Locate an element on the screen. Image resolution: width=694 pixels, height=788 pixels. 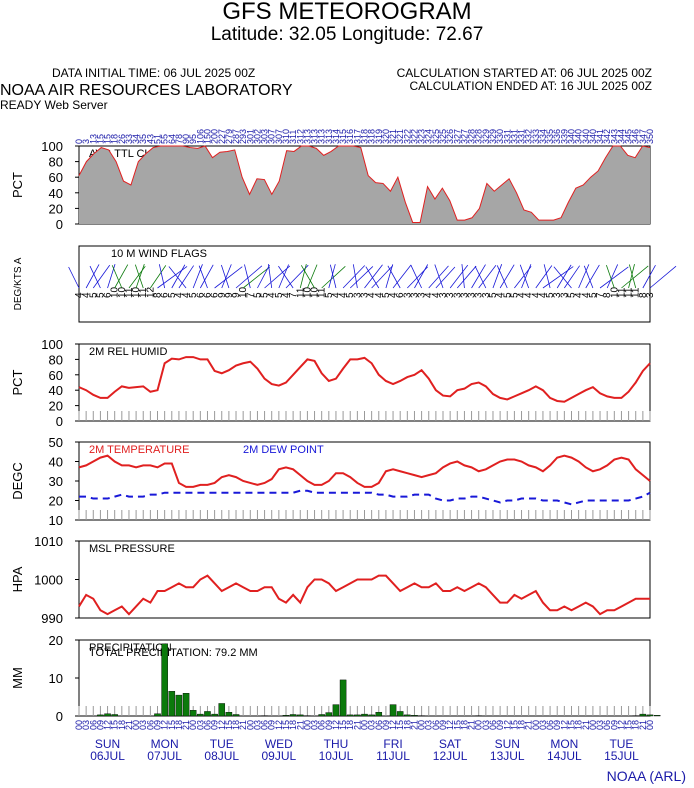
y-tick-label: 40 is located at coordinates (56, 462).